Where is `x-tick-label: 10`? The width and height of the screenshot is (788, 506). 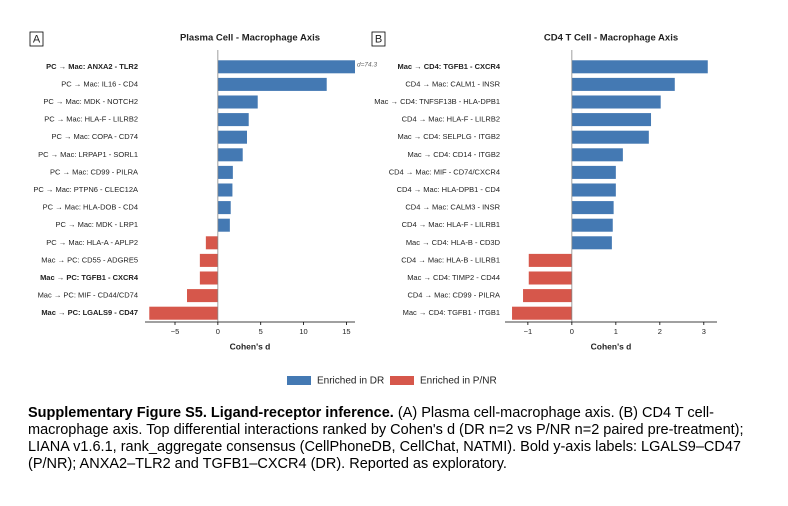 x-tick-label: 10 is located at coordinates (303, 331).